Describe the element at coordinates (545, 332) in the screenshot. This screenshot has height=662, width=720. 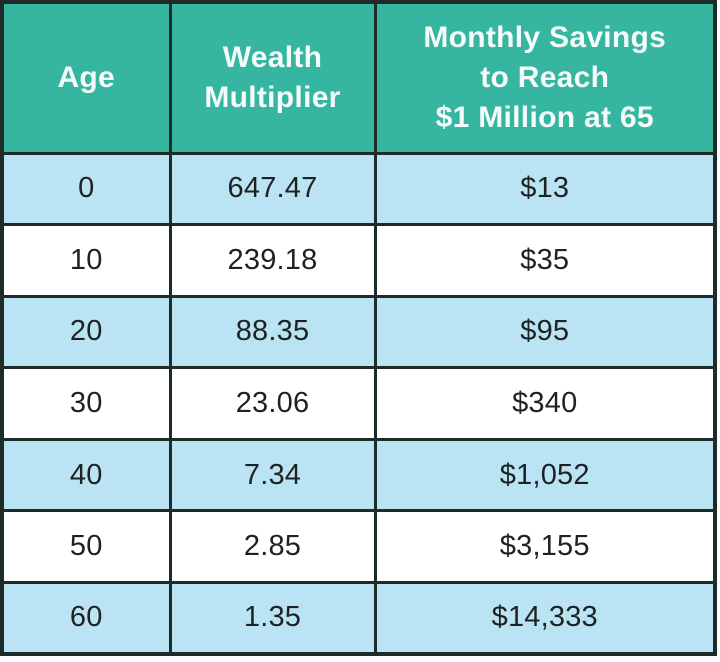
I see `savings-cell: $95` at that location.